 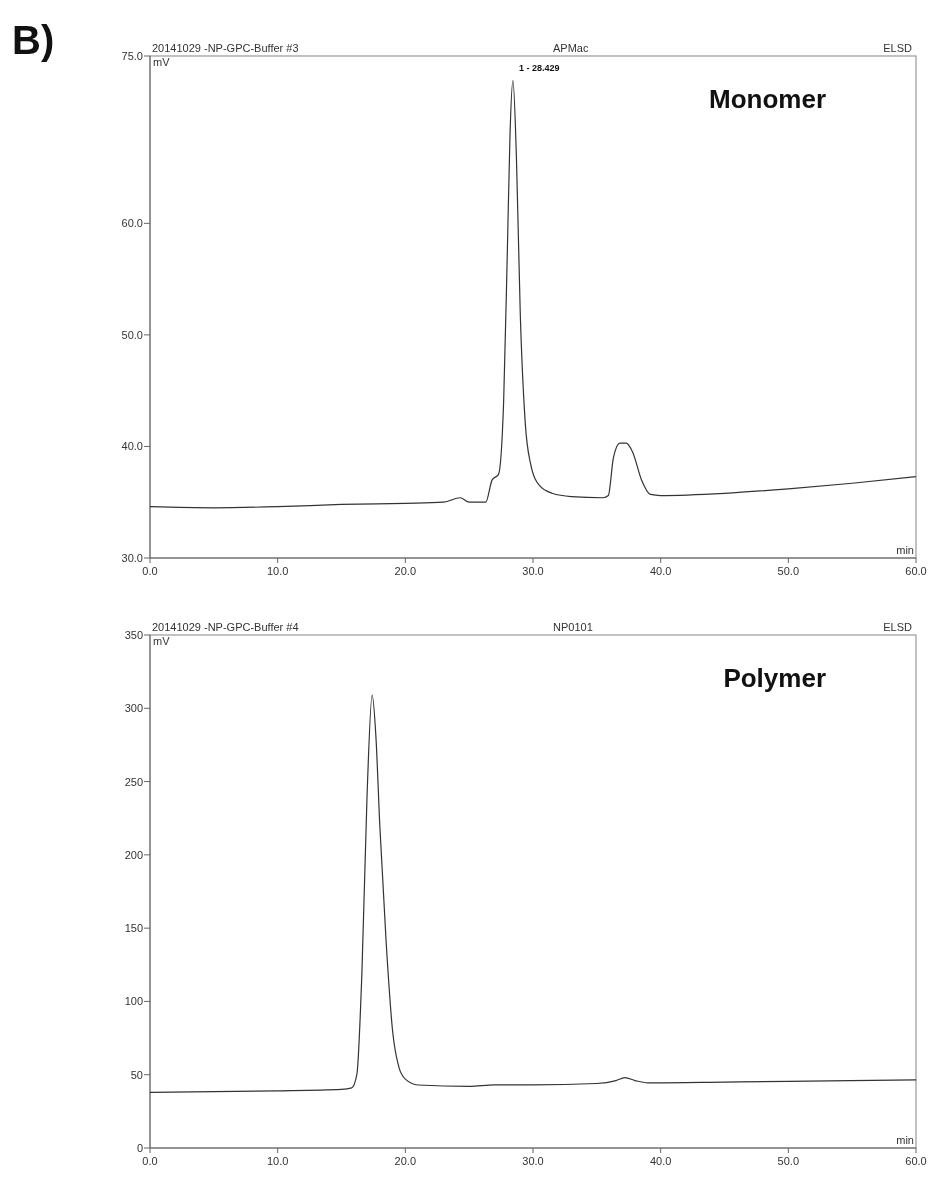 What do you see at coordinates (132, 558) in the screenshot?
I see `y-tick-label: 30.0` at bounding box center [132, 558].